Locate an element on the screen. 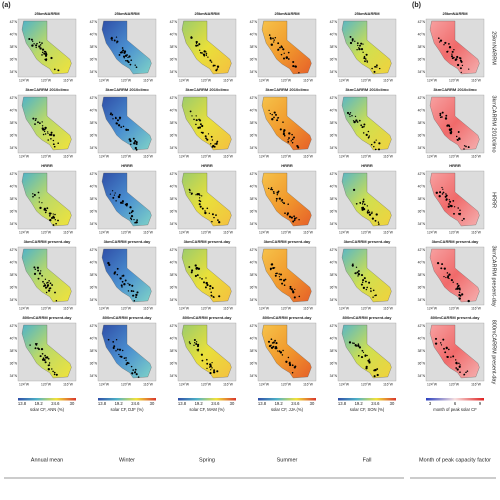 This screenshot has width=500, height=500. panel-title: 800mCARRM present-day is located at coordinates (368, 317).